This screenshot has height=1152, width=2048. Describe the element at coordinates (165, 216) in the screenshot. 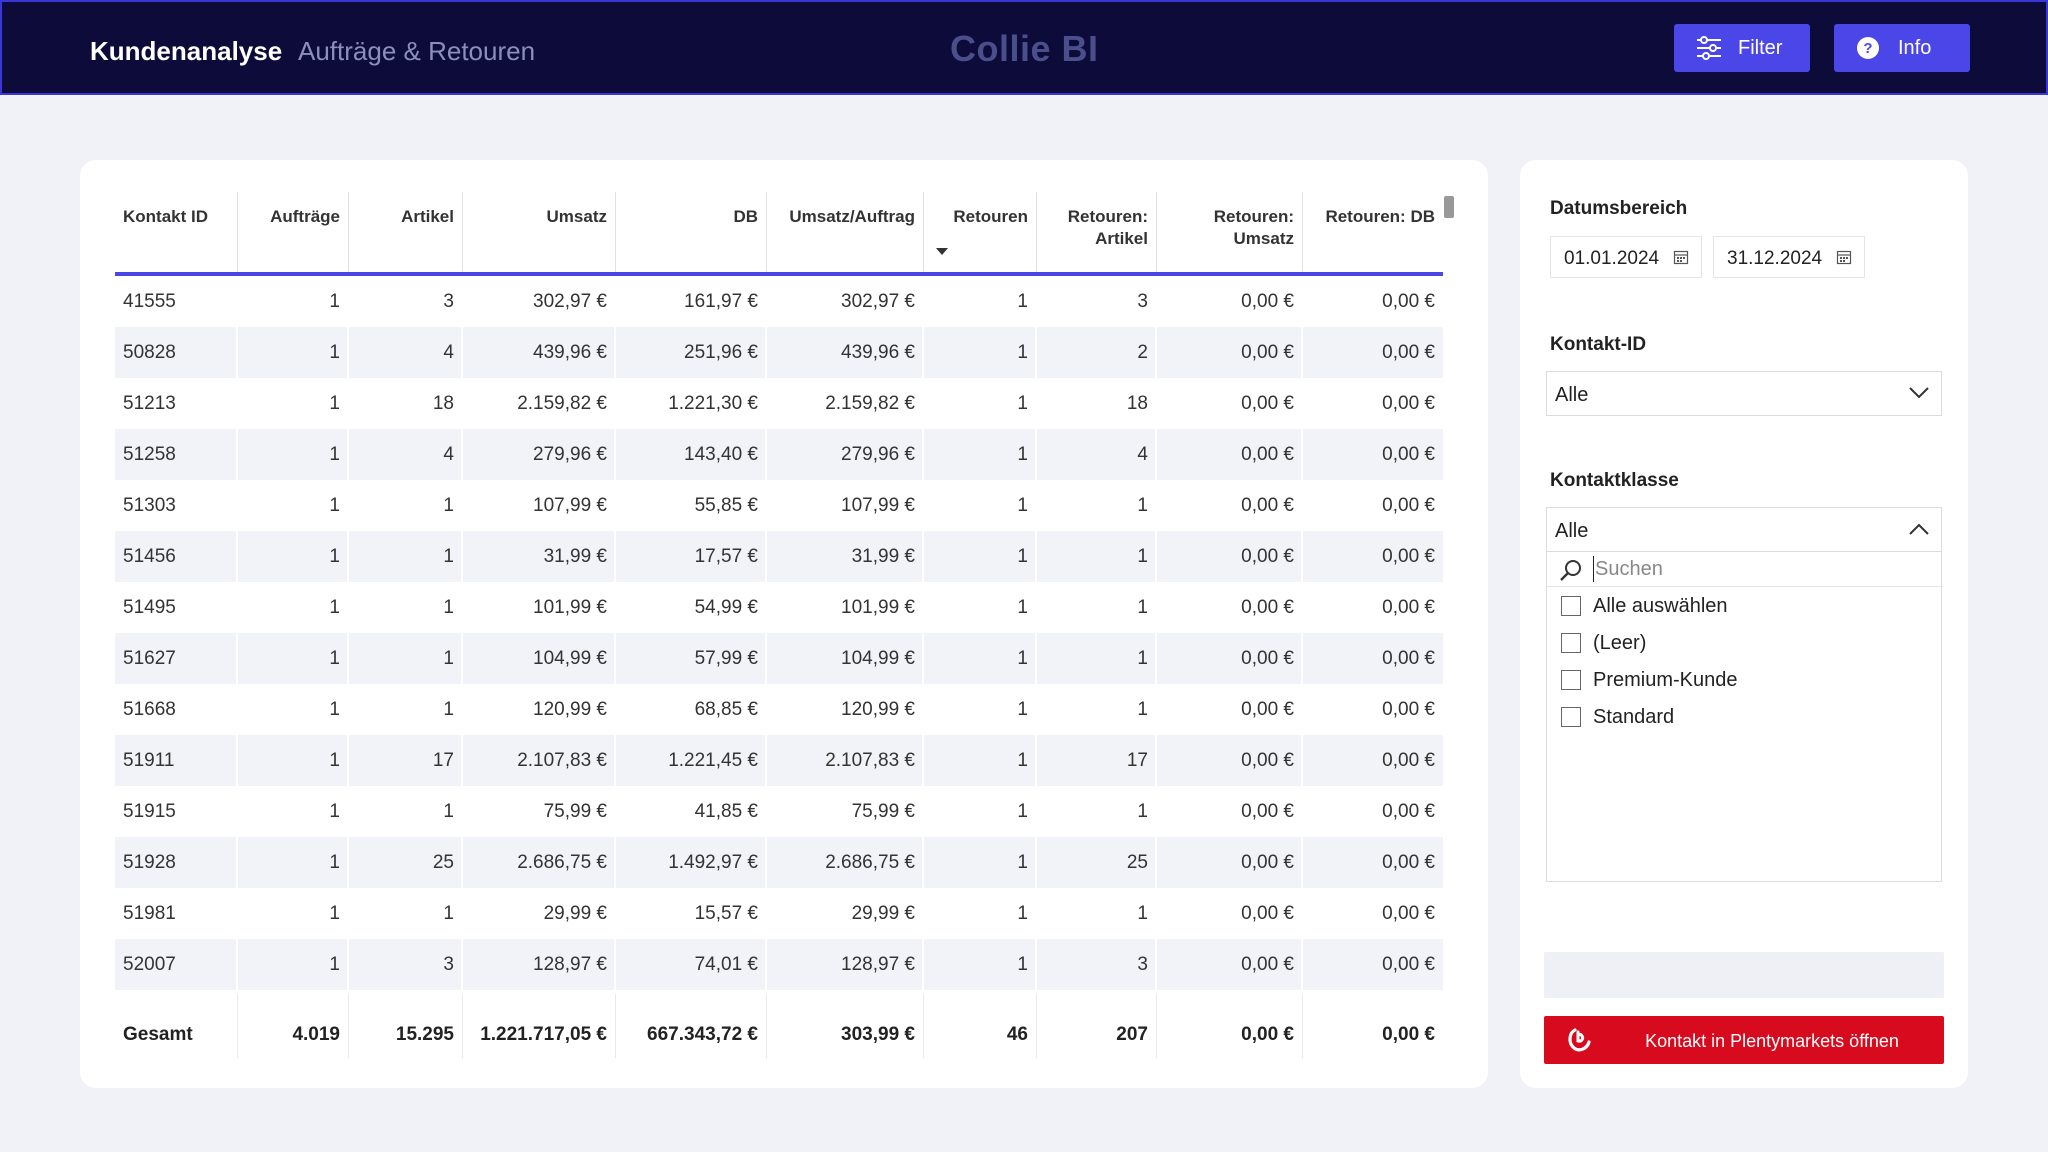

I see `column-header-contact-id: Kontakt ID` at that location.